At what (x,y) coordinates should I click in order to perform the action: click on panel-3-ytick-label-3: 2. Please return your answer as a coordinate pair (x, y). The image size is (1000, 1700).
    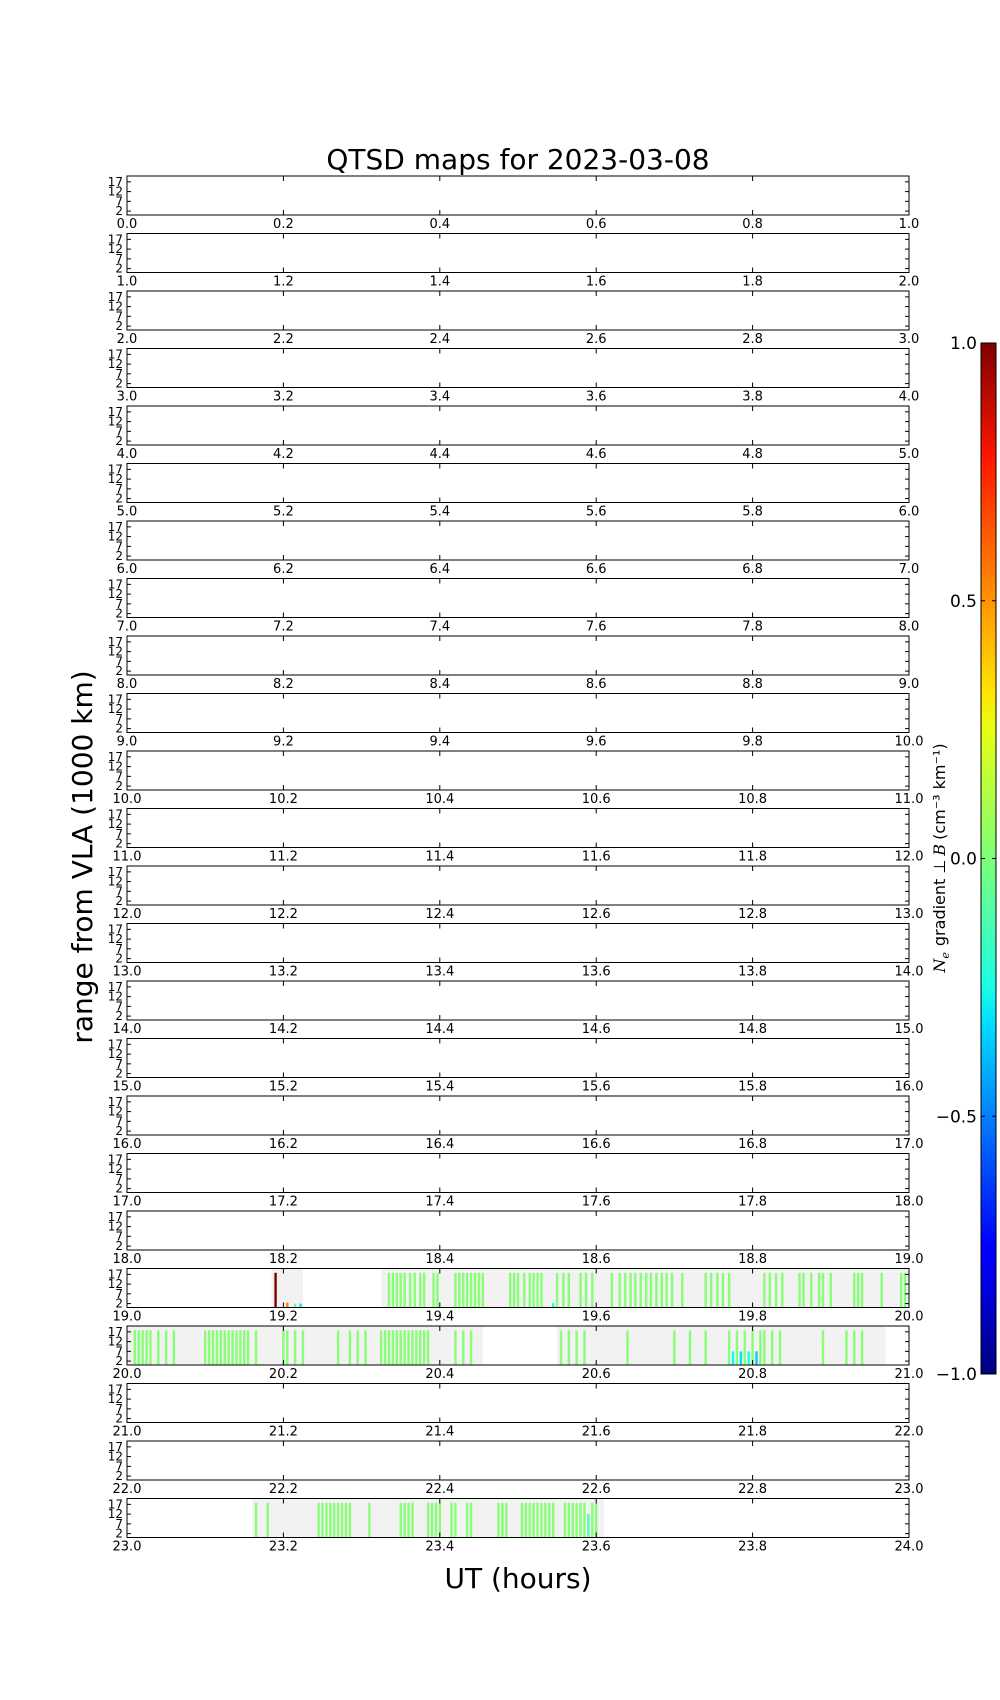
    Looking at the image, I should click on (119, 384).